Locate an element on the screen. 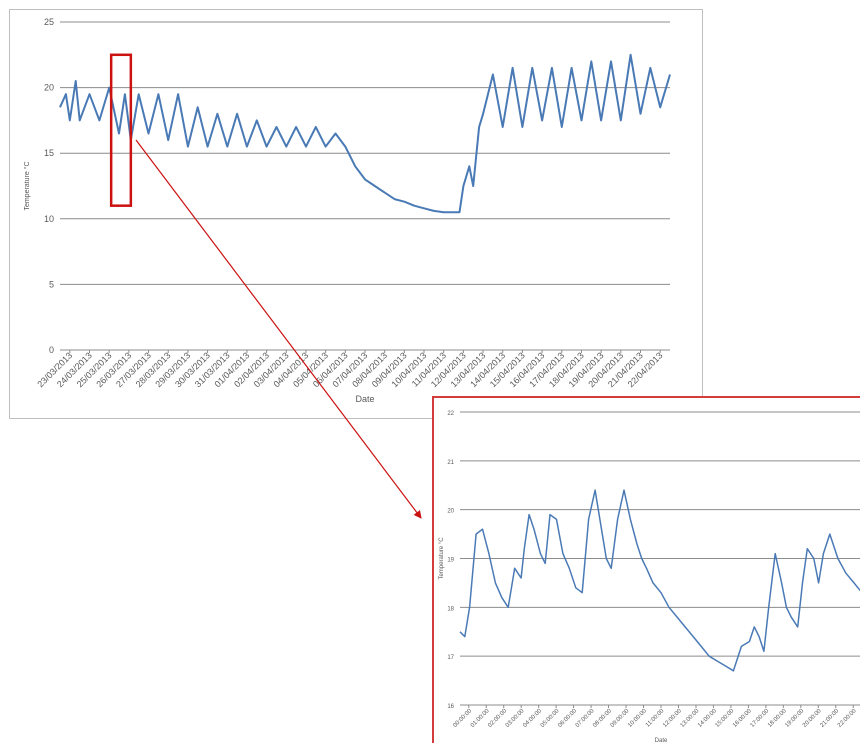 Image resolution: width=860 pixels, height=743 pixels. zoom-y-tick-label: 18 is located at coordinates (450, 609).